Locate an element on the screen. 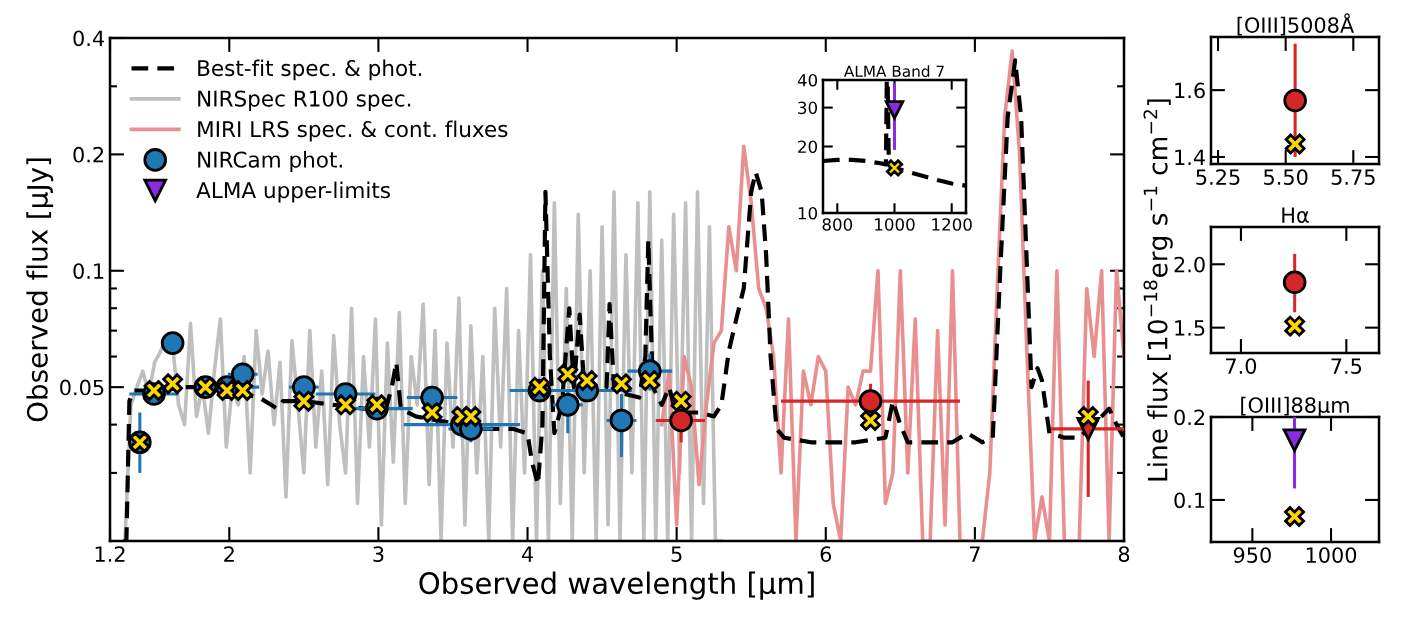 Image resolution: width=1411 pixels, height=621 pixels. x-axis-title: Observed wavelength [μm] is located at coordinates (616, 585).